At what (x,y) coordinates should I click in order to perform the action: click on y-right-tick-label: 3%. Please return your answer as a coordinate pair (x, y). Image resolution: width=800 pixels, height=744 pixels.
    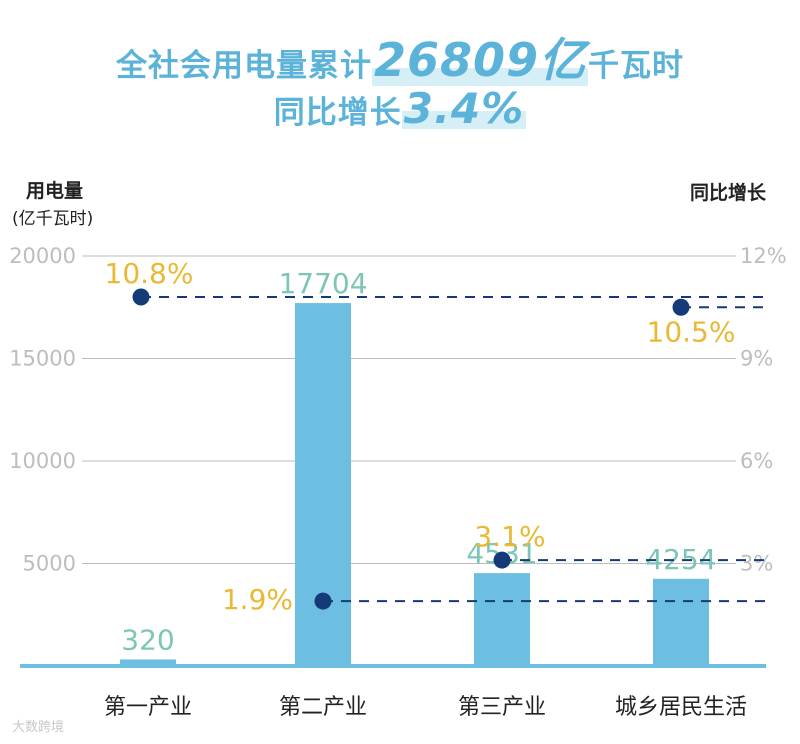
    Looking at the image, I should click on (756, 564).